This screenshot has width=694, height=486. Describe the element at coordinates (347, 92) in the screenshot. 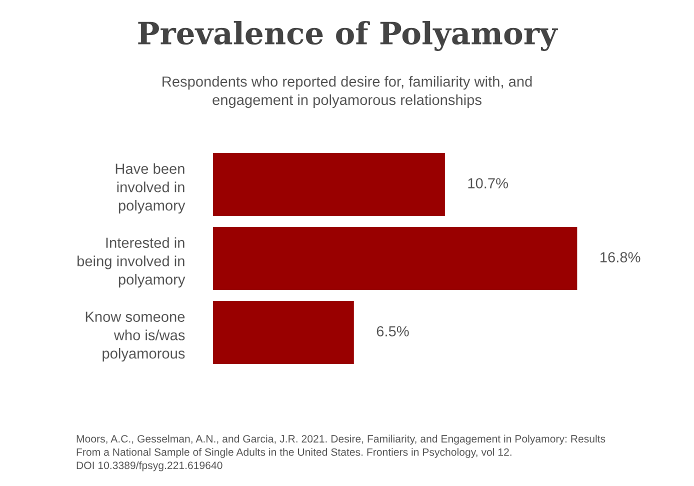

I see `chart-subtitle: Respondents who reported desire for, familiarity with, and engagement in polyamorous relationships` at that location.